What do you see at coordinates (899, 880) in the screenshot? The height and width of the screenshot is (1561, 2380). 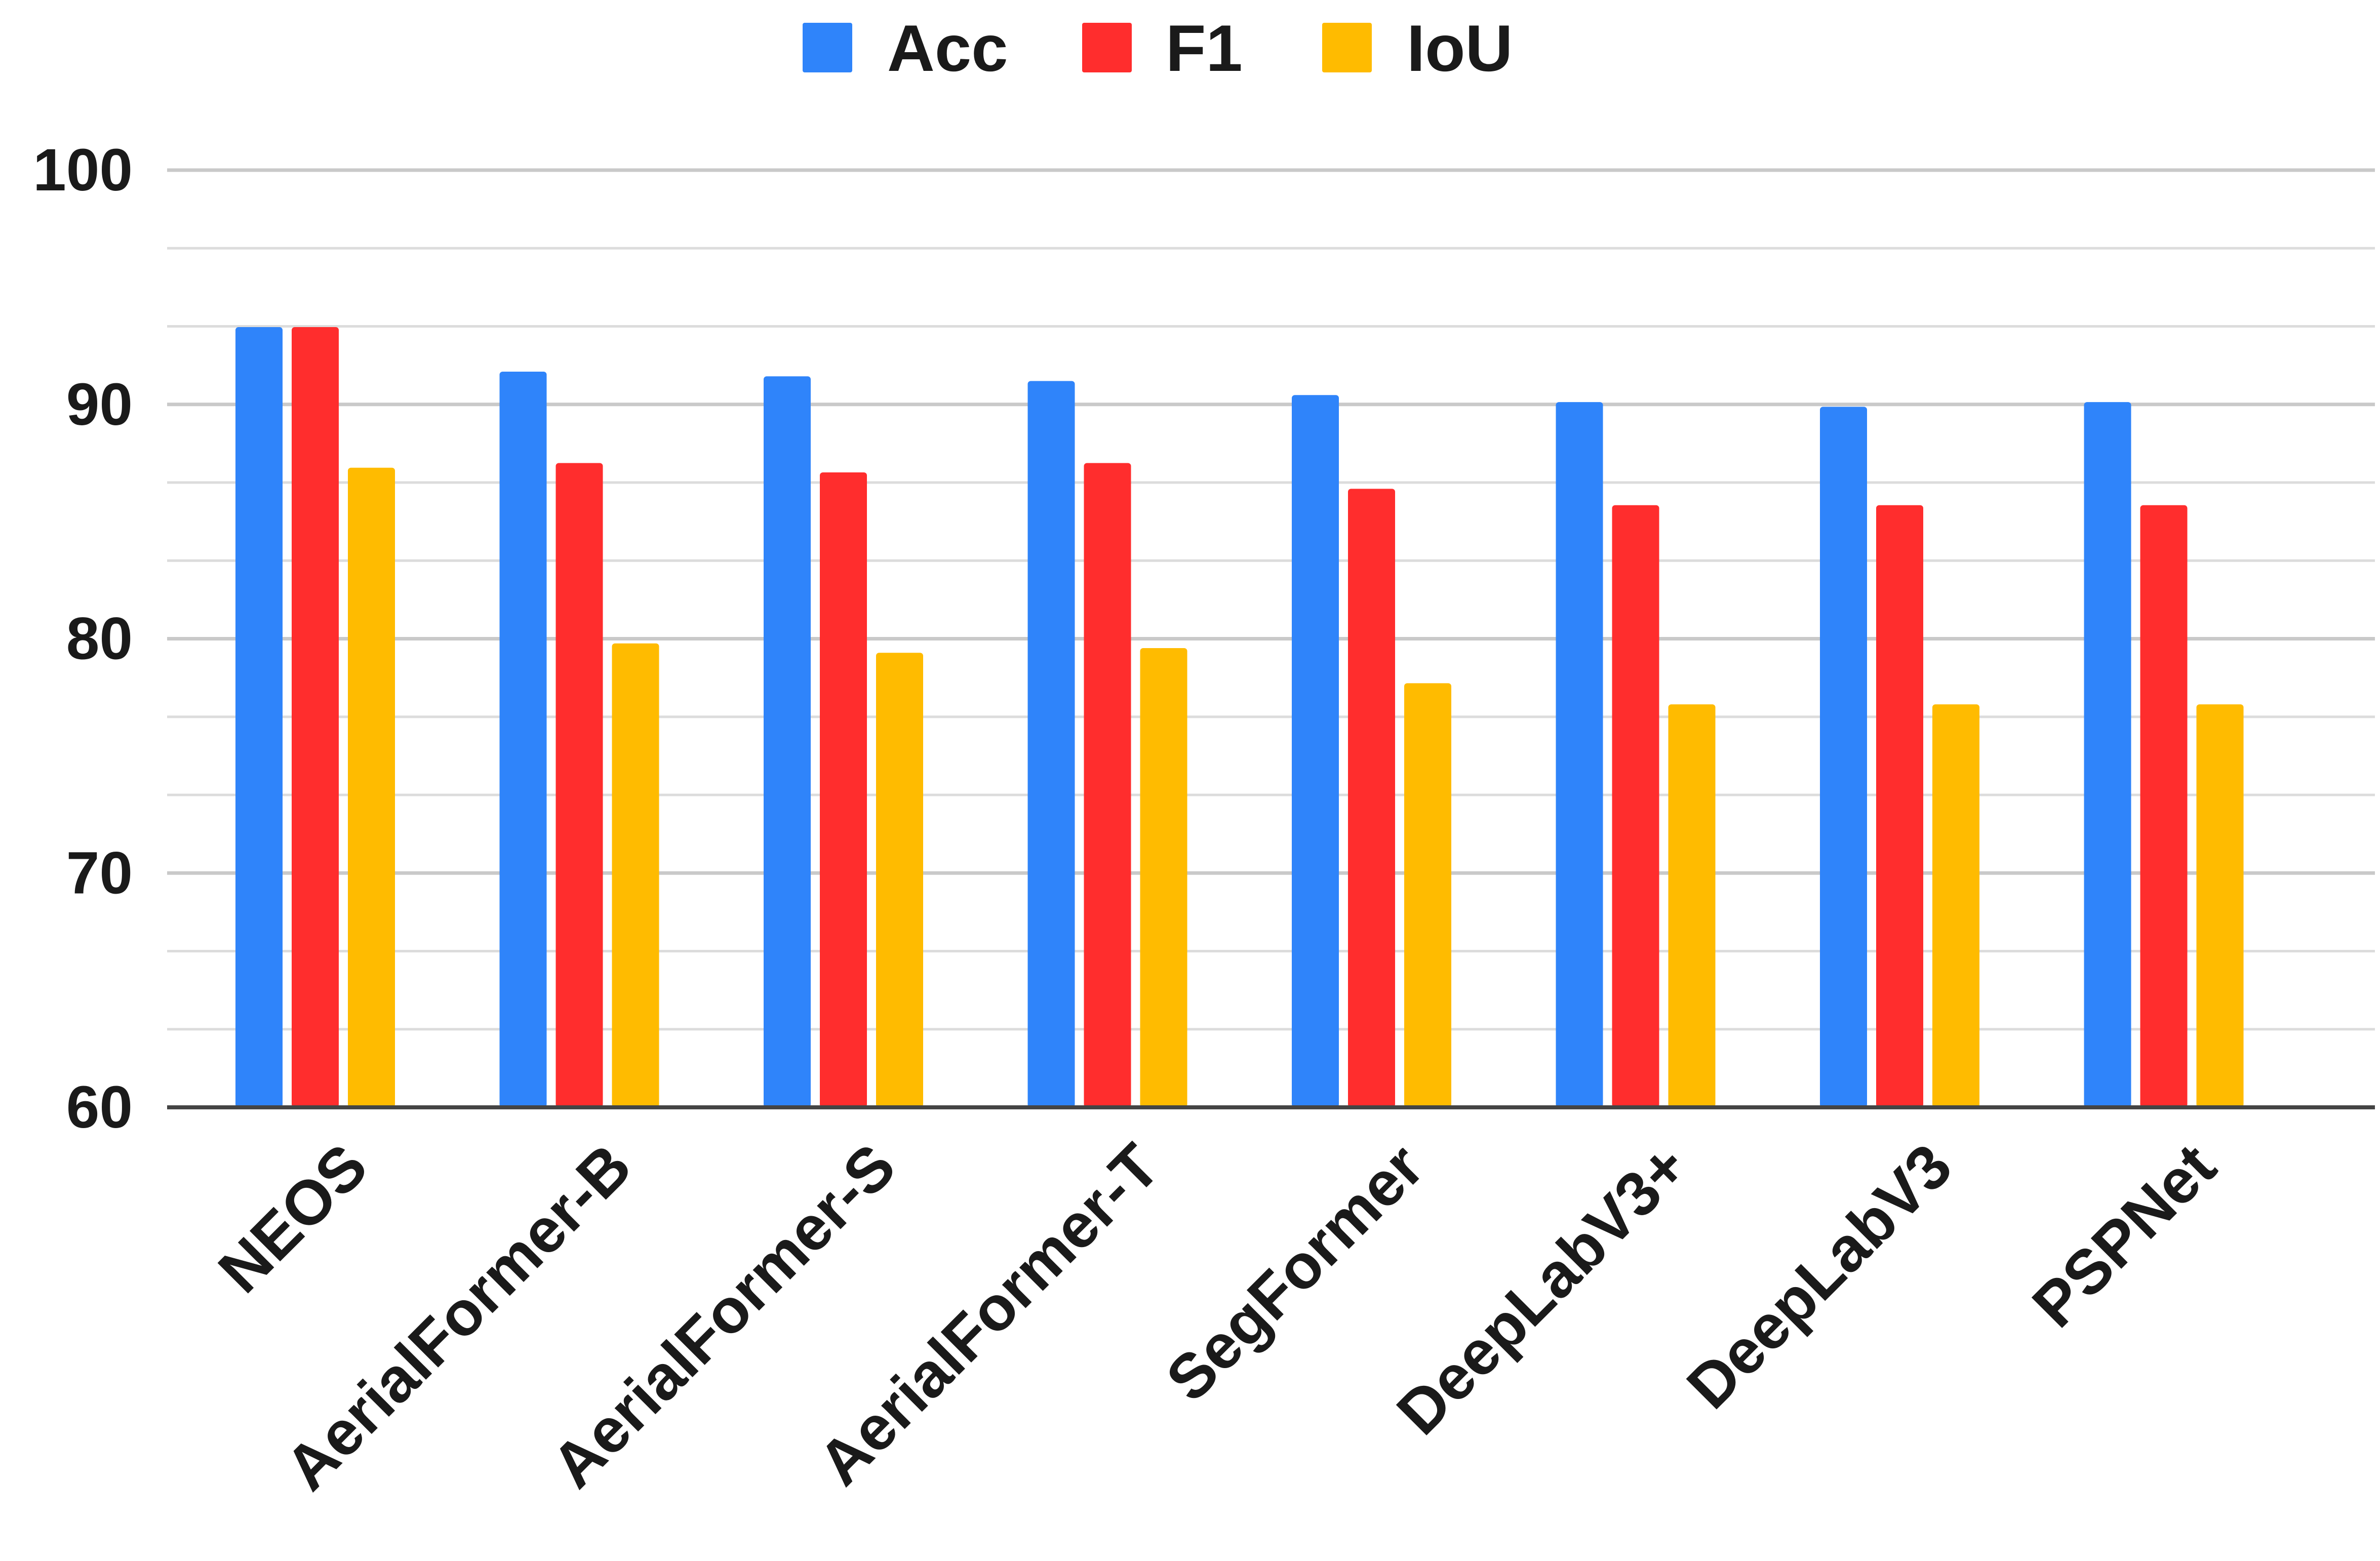 I see `bar-iou-aerialformer-s` at bounding box center [899, 880].